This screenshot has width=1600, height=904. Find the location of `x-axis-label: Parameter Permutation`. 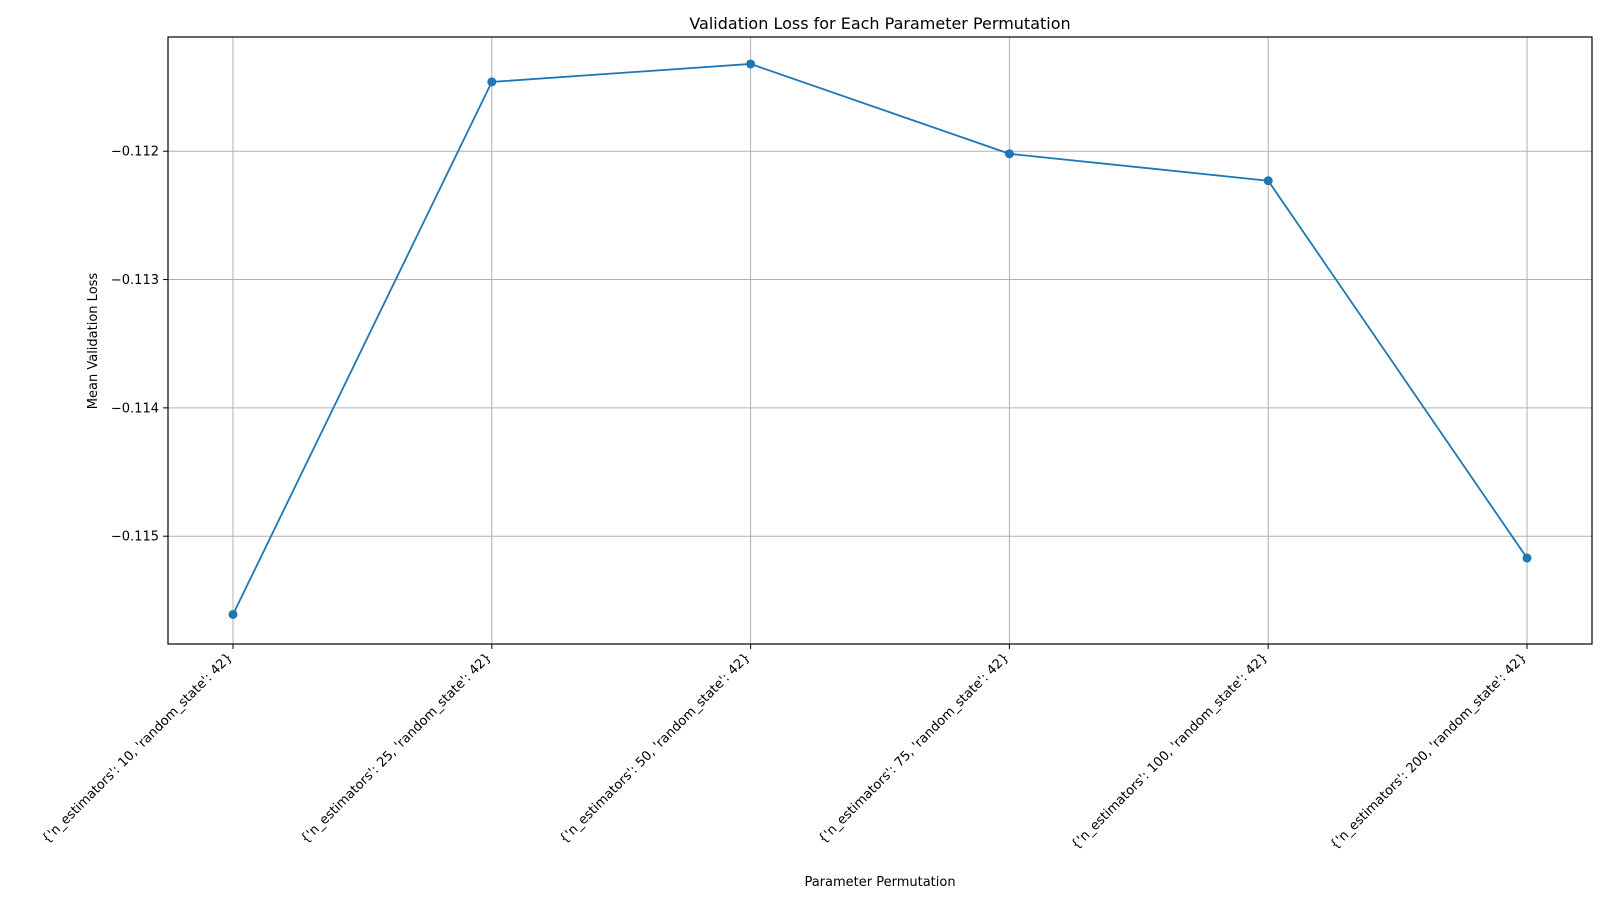

x-axis-label: Parameter Permutation is located at coordinates (879, 882).